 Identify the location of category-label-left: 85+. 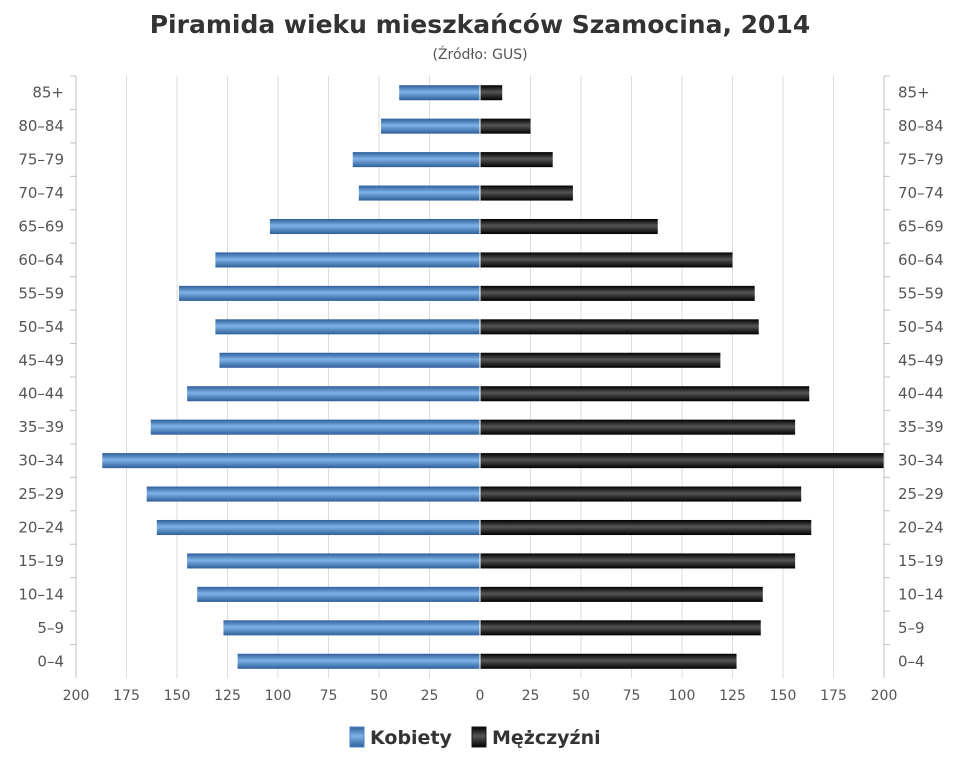
(48, 93).